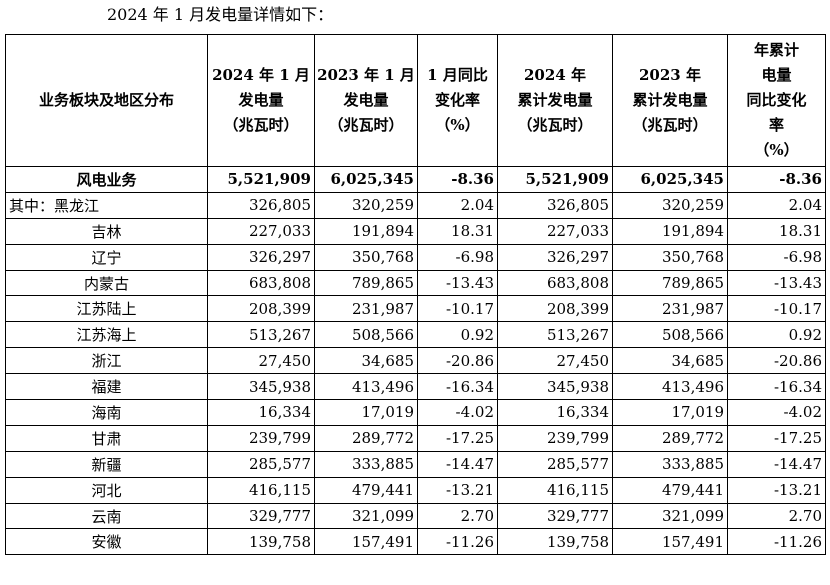 The image size is (830, 585). What do you see at coordinates (457, 231) in the screenshot?
I see `value-cell-jan-yoy: 18.31` at bounding box center [457, 231].